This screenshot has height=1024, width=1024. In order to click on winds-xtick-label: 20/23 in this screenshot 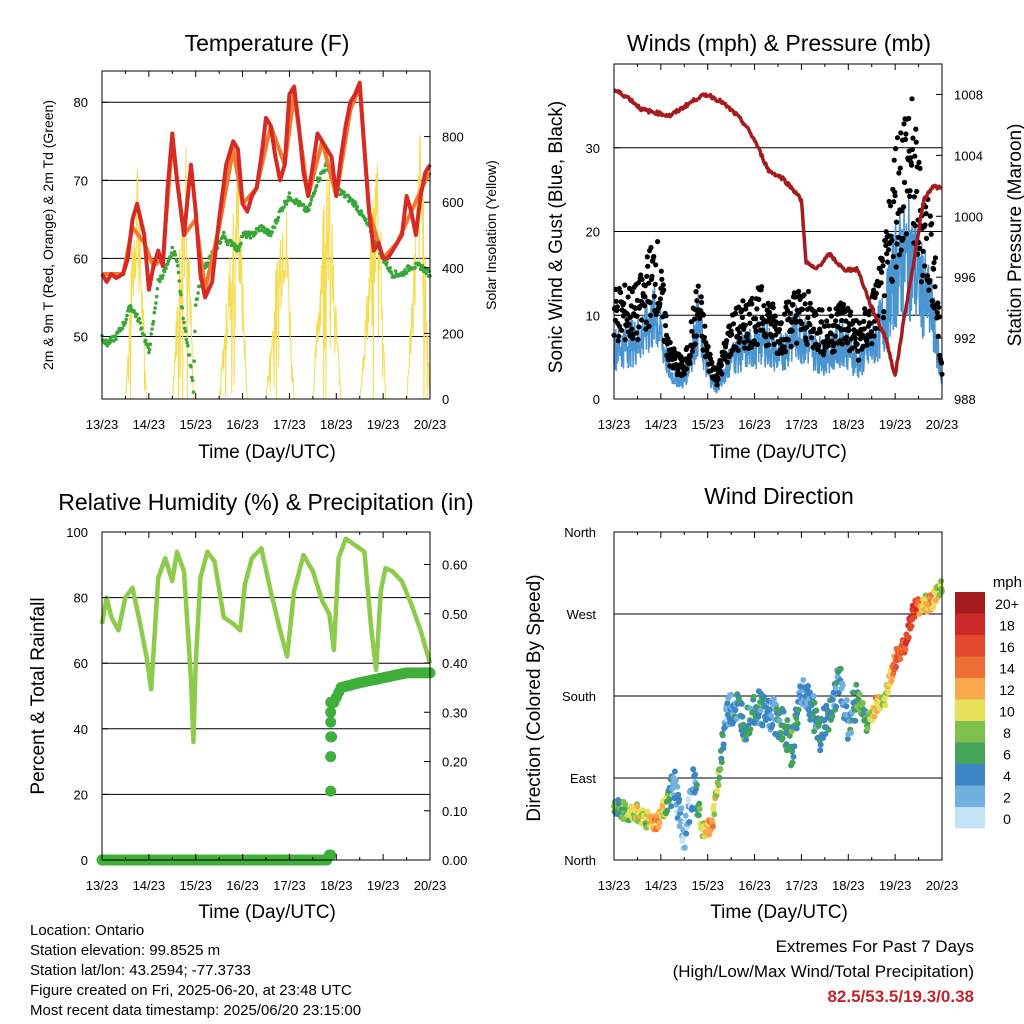, I will do `click(942, 424)`.